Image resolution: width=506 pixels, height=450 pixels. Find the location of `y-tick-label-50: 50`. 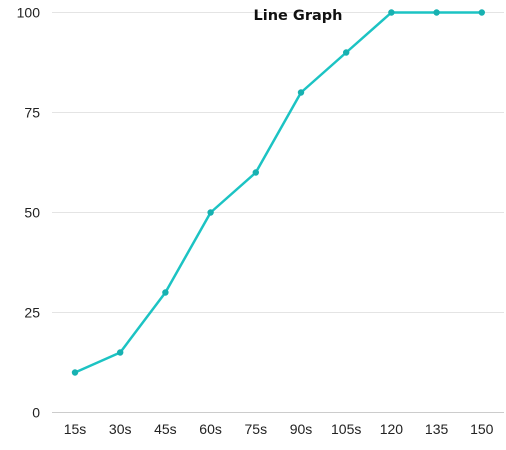

y-tick-label-50: 50 is located at coordinates (32, 213).